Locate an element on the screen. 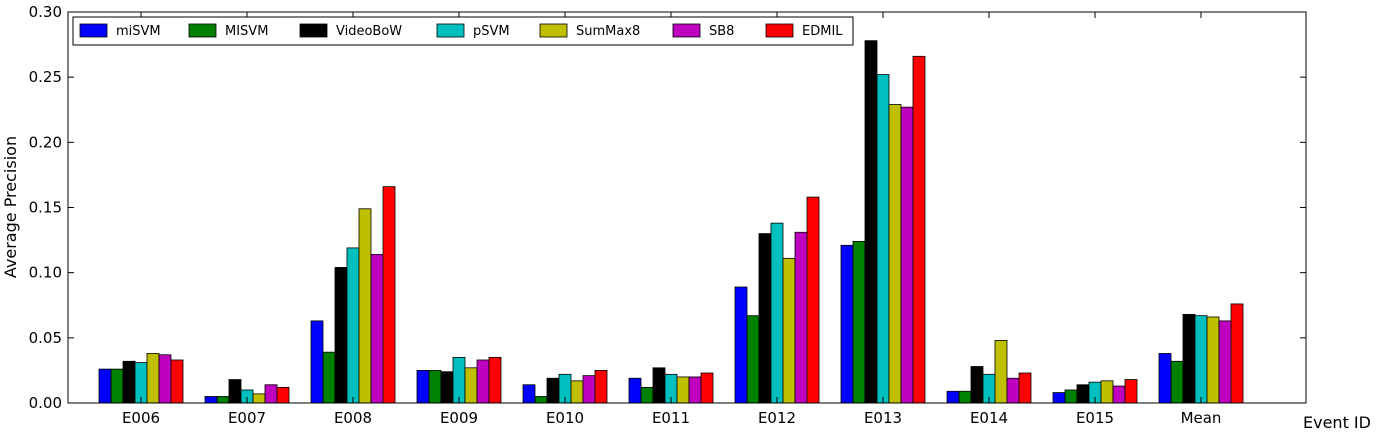 The width and height of the screenshot is (1376, 433). bar-EDMIL-E011 is located at coordinates (707, 388).